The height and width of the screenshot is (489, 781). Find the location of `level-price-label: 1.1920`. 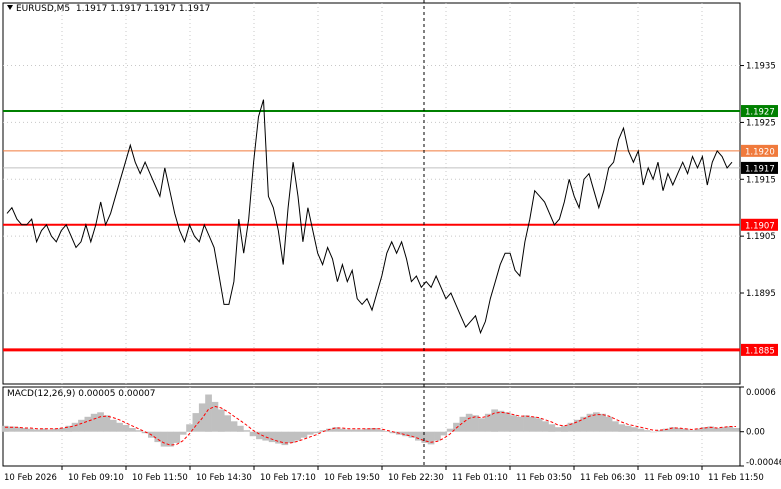

level-price-label: 1.1920 is located at coordinates (760, 152).